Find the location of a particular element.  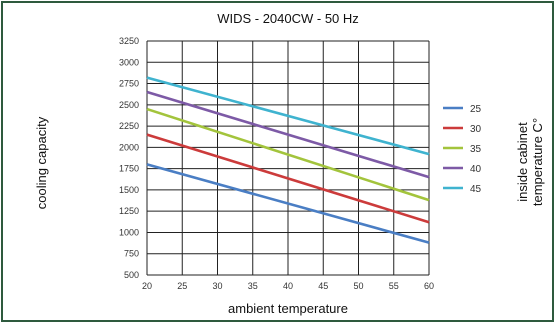

y-tick-label: 2750 is located at coordinates (129, 84).